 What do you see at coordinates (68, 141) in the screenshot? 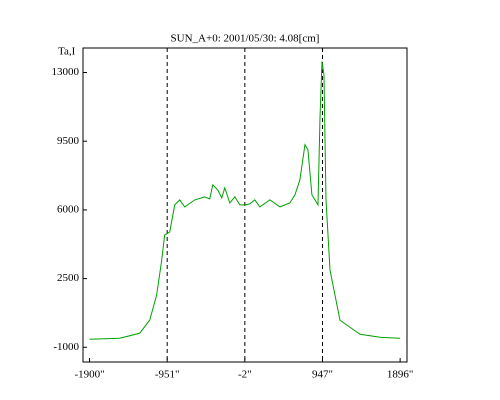
I see `y-tick-label: 9500` at bounding box center [68, 141].